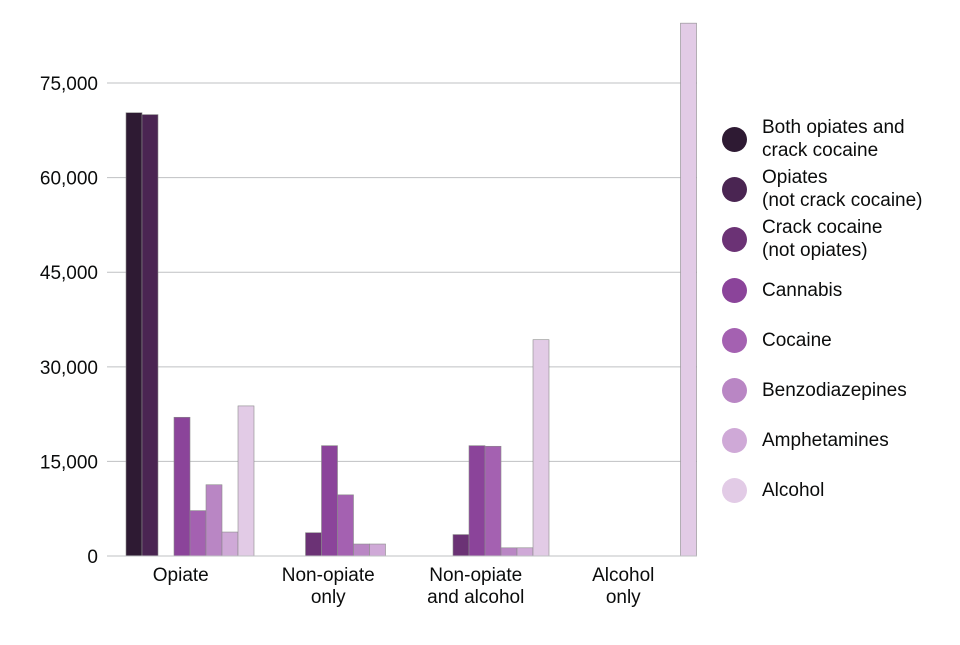 This screenshot has width=960, height=645. I want to click on legend-item: Cocaine, so click(777, 340).